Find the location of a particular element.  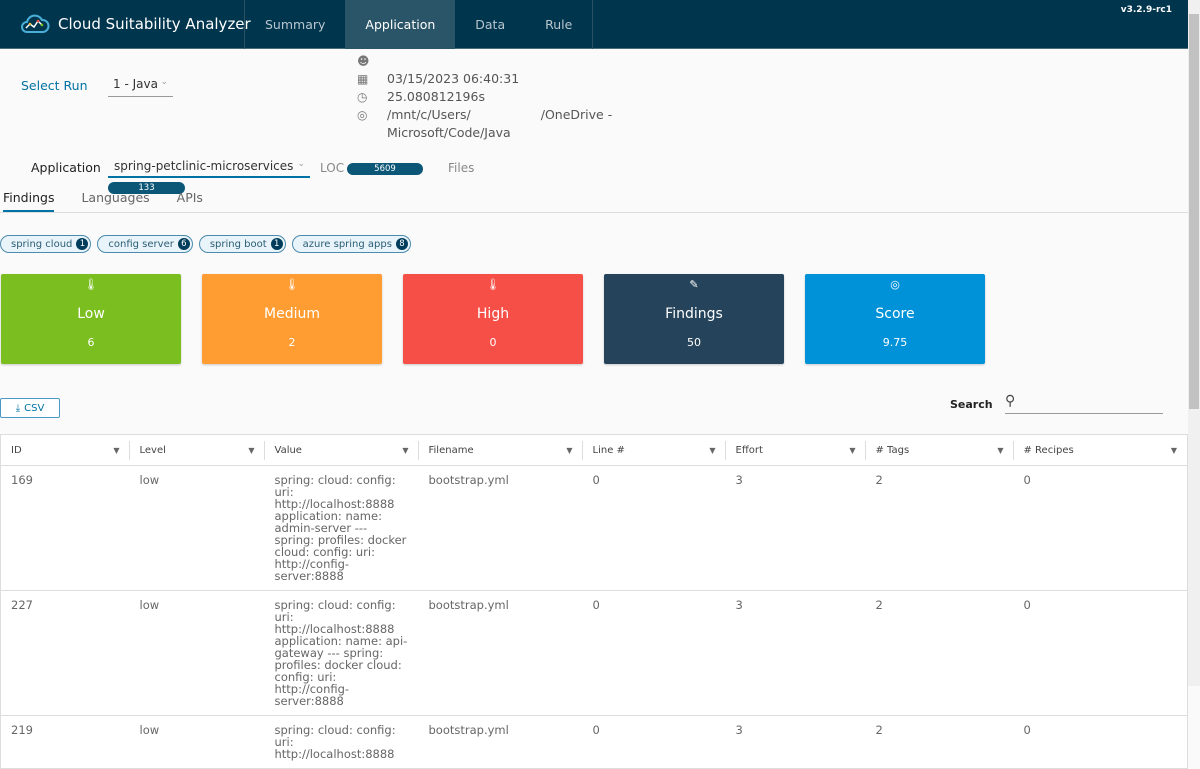

target-icon: ◎ is located at coordinates (895, 284).